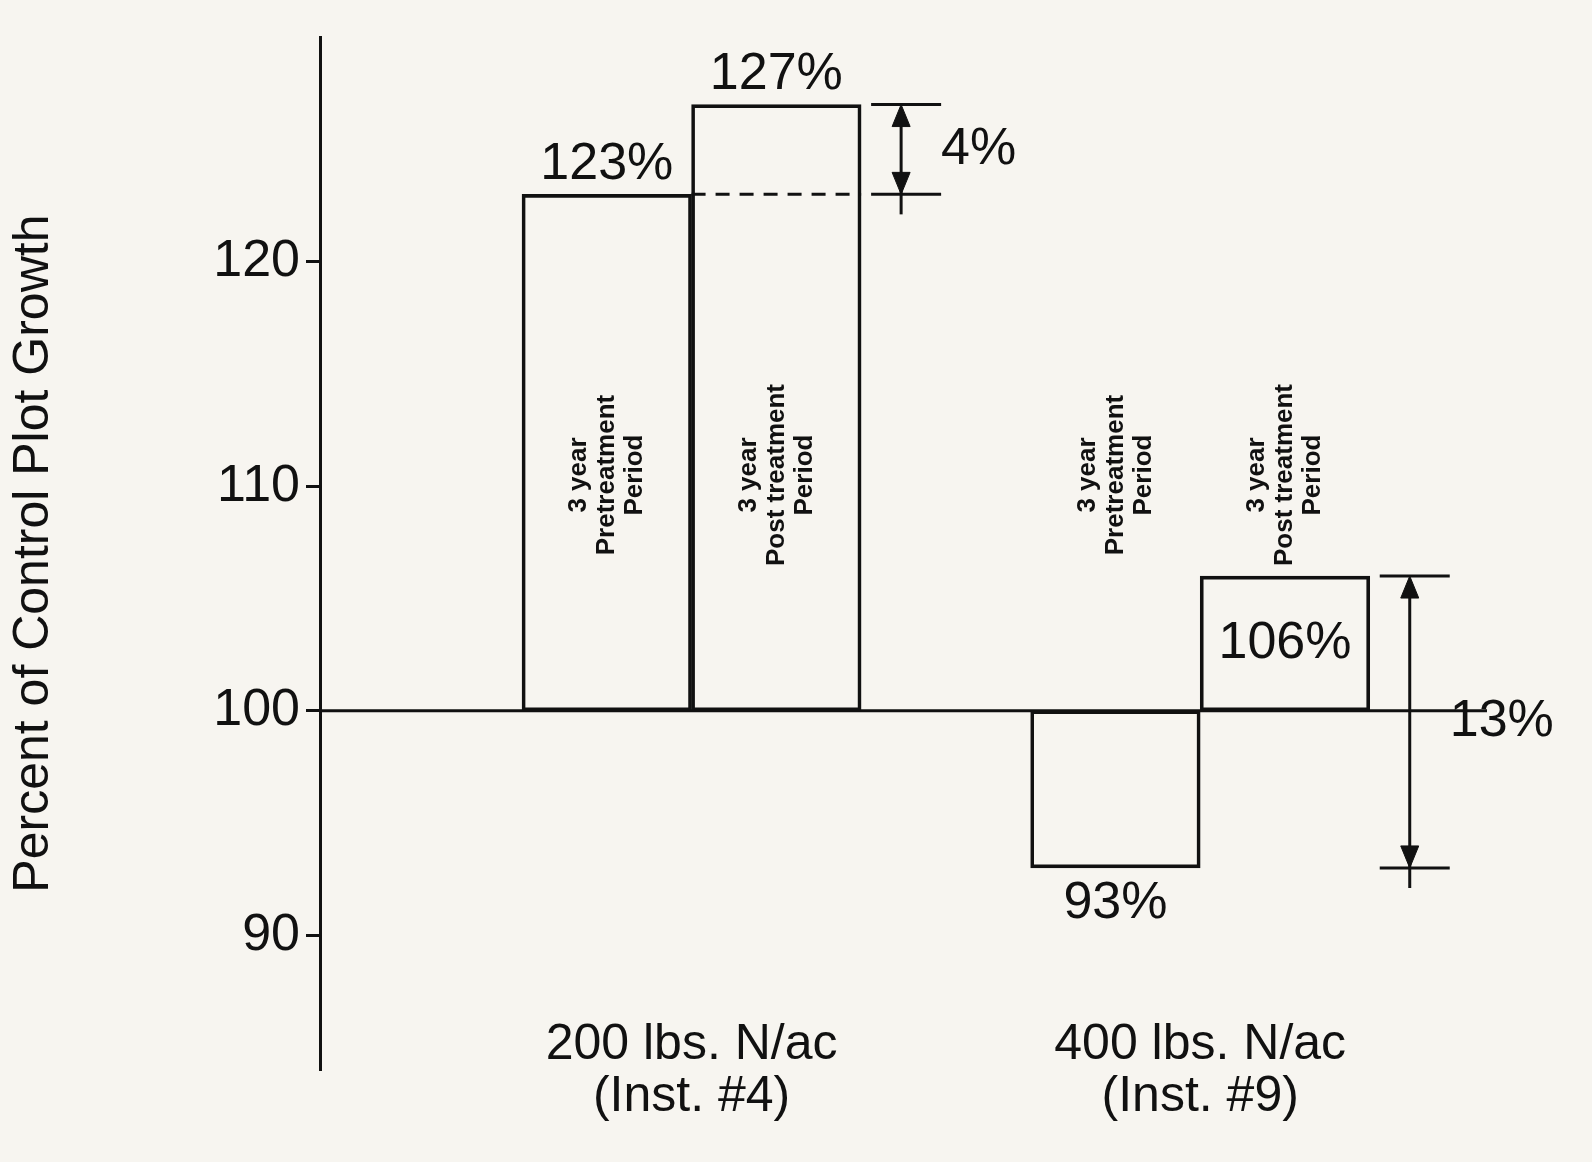 This screenshot has height=1162, width=1592. What do you see at coordinates (607, 160) in the screenshot?
I see `data-label: 123%` at bounding box center [607, 160].